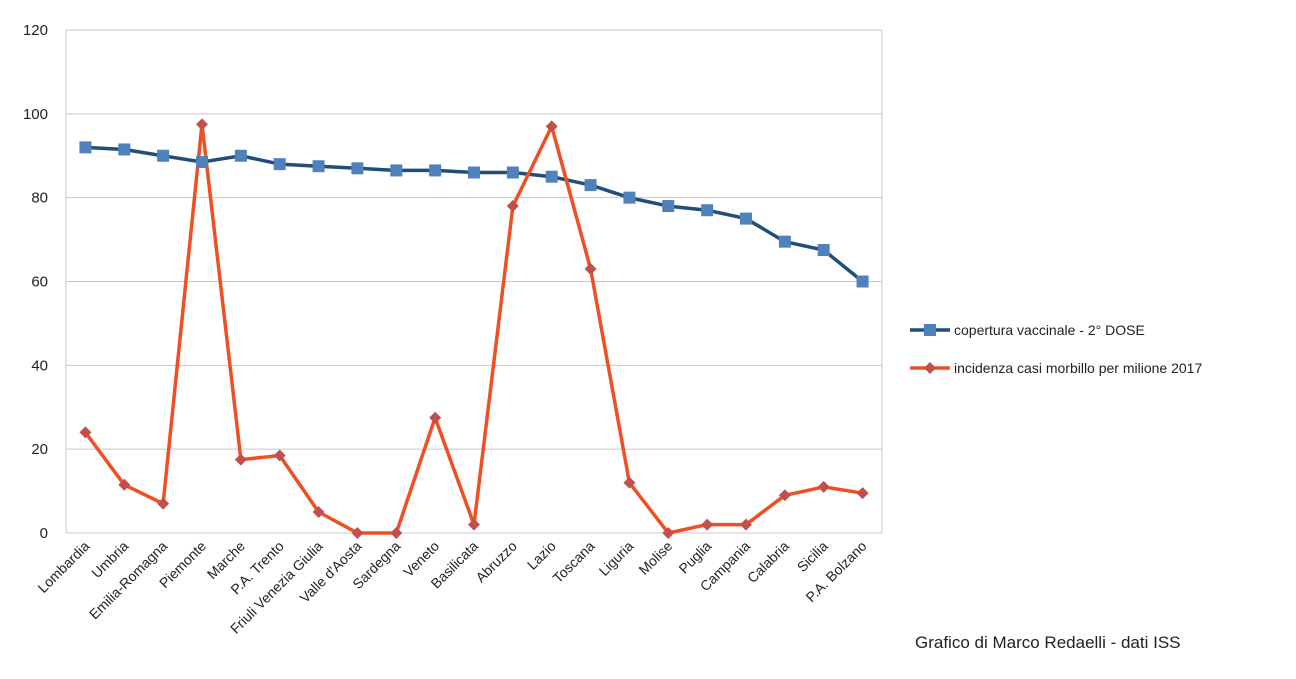 The image size is (1296, 679). Describe the element at coordinates (541, 555) in the screenshot. I see `x-tick-label: Lazio` at that location.